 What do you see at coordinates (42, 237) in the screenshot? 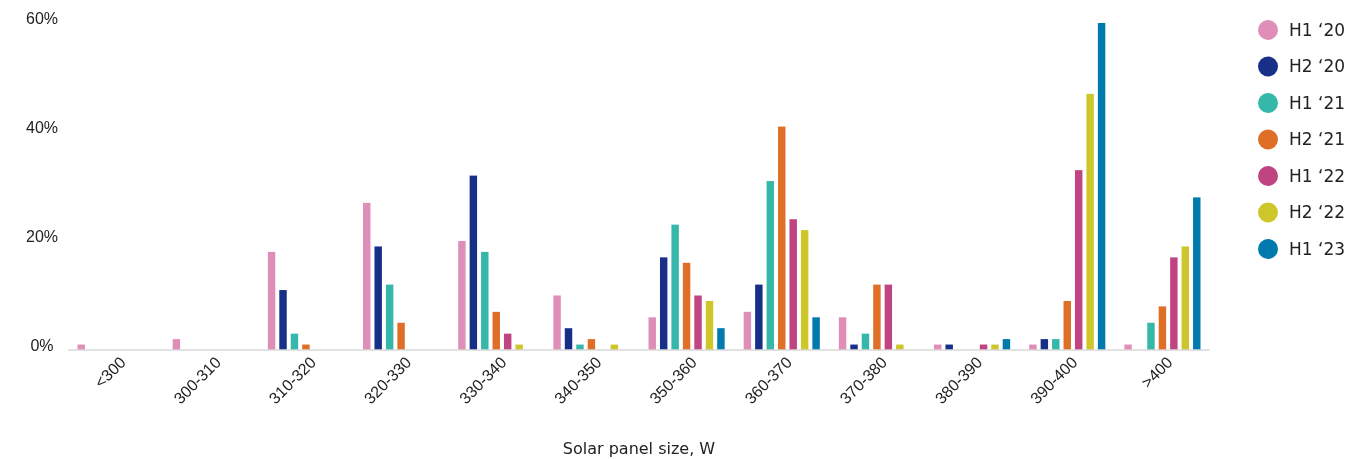
I see `y-tick-label: 20%` at bounding box center [42, 237].